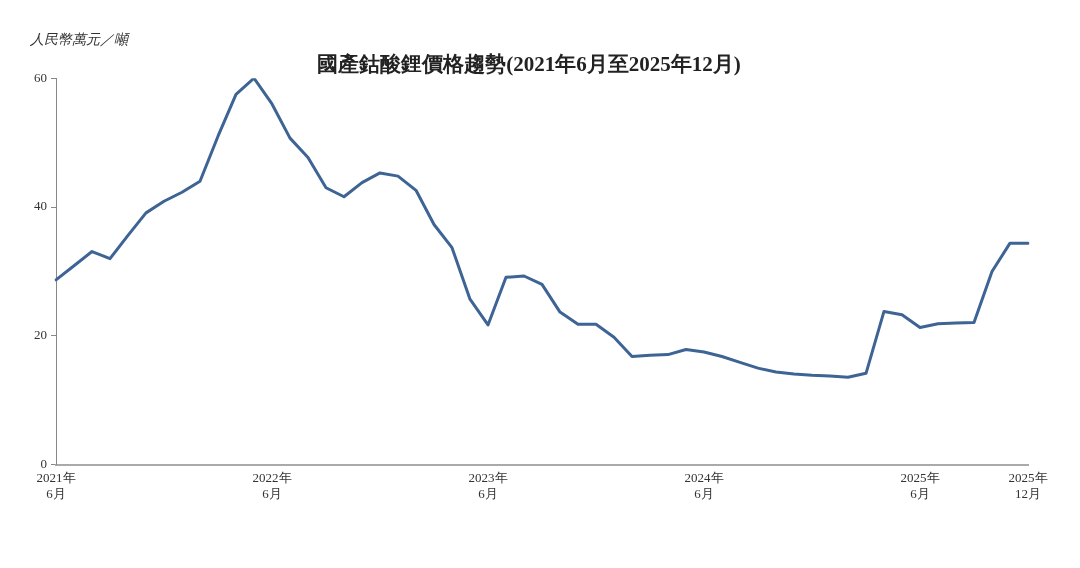 This screenshot has height=568, width=1080. I want to click on x-tick-label: 2025年 12月, so click(1028, 485).